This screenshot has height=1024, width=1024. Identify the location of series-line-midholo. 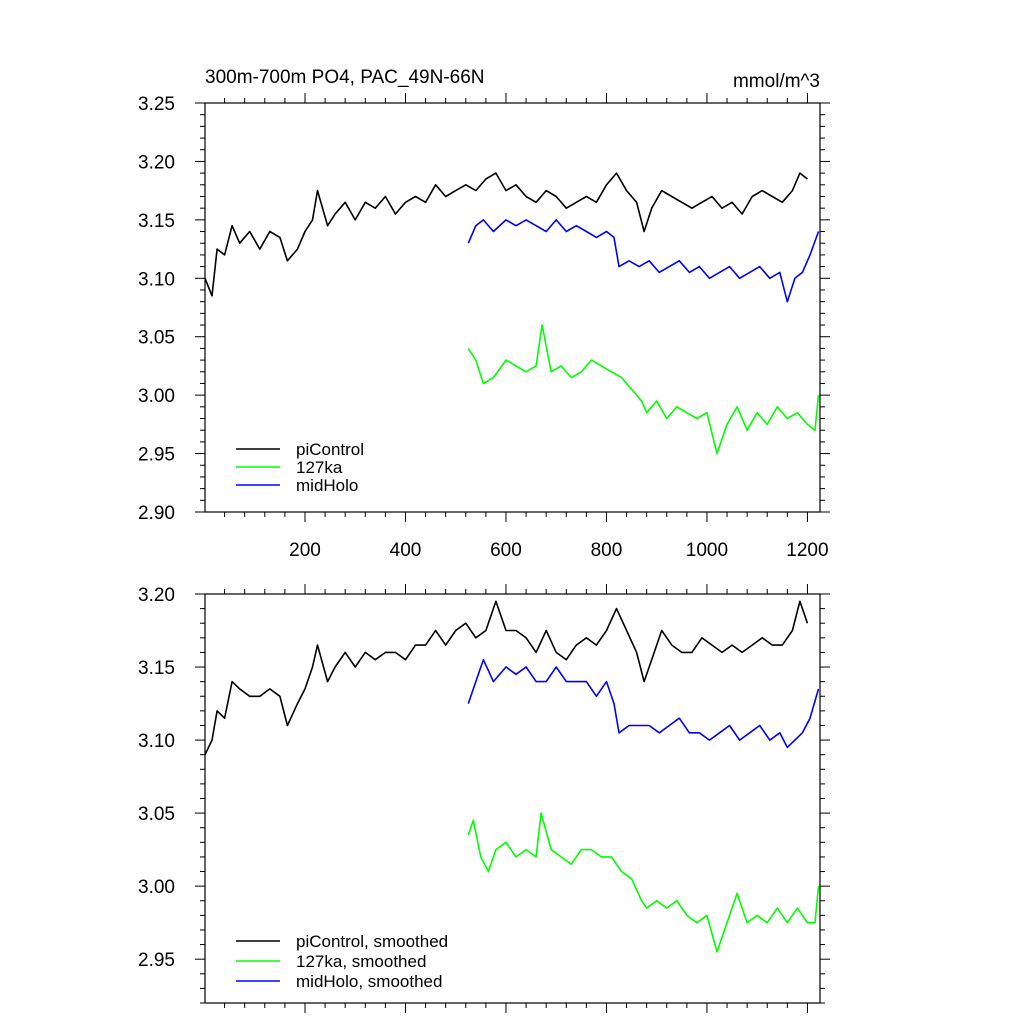
(643, 261).